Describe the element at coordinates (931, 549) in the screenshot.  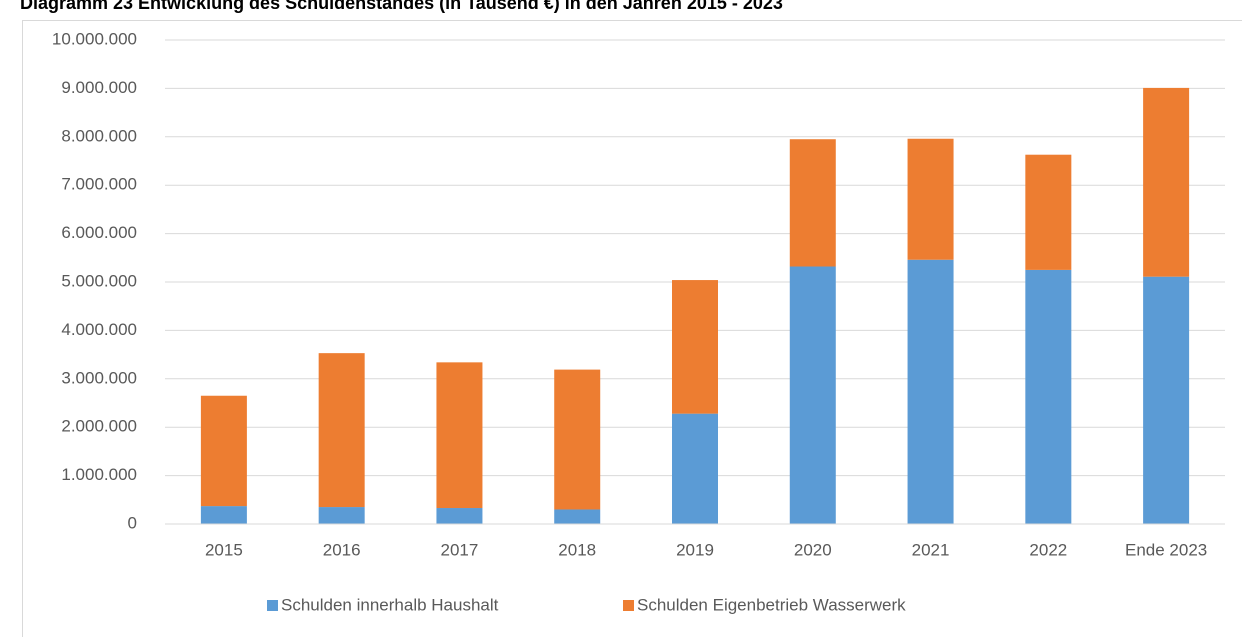
I see `x-tick-label: 2021` at that location.